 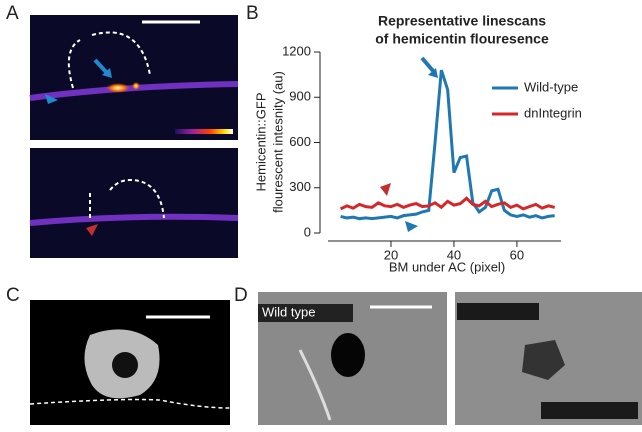 I want to click on y-axis-label: flourescent intesnity (au), so click(x=277, y=142).